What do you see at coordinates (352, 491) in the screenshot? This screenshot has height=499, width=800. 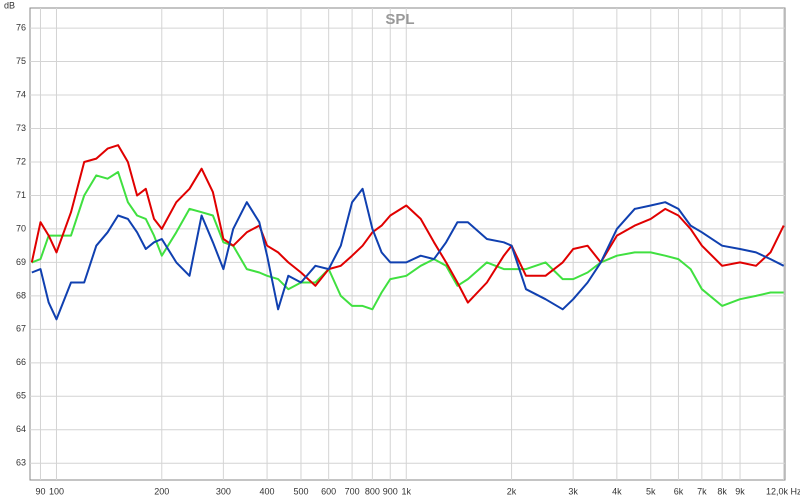 I see `x-tick-label: 700` at bounding box center [352, 491].